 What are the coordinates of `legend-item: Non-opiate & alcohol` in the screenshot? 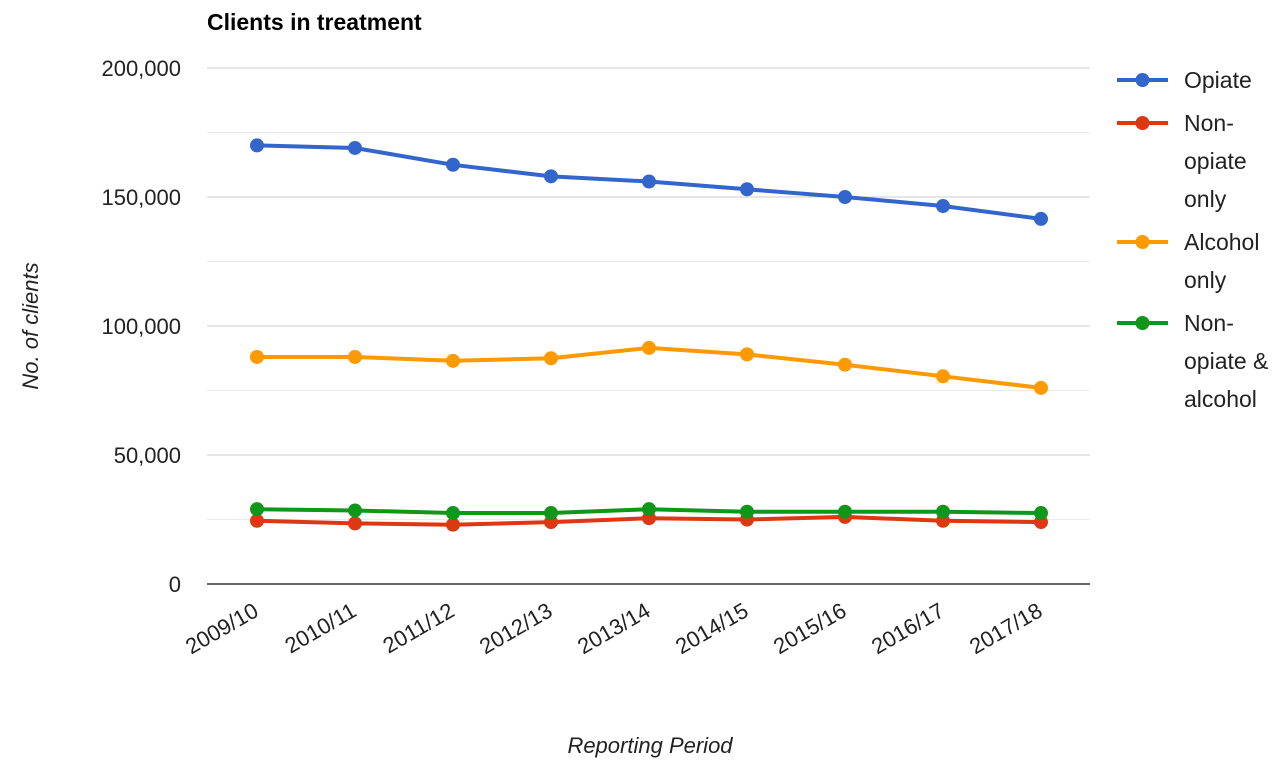 It's located at (1192, 361).